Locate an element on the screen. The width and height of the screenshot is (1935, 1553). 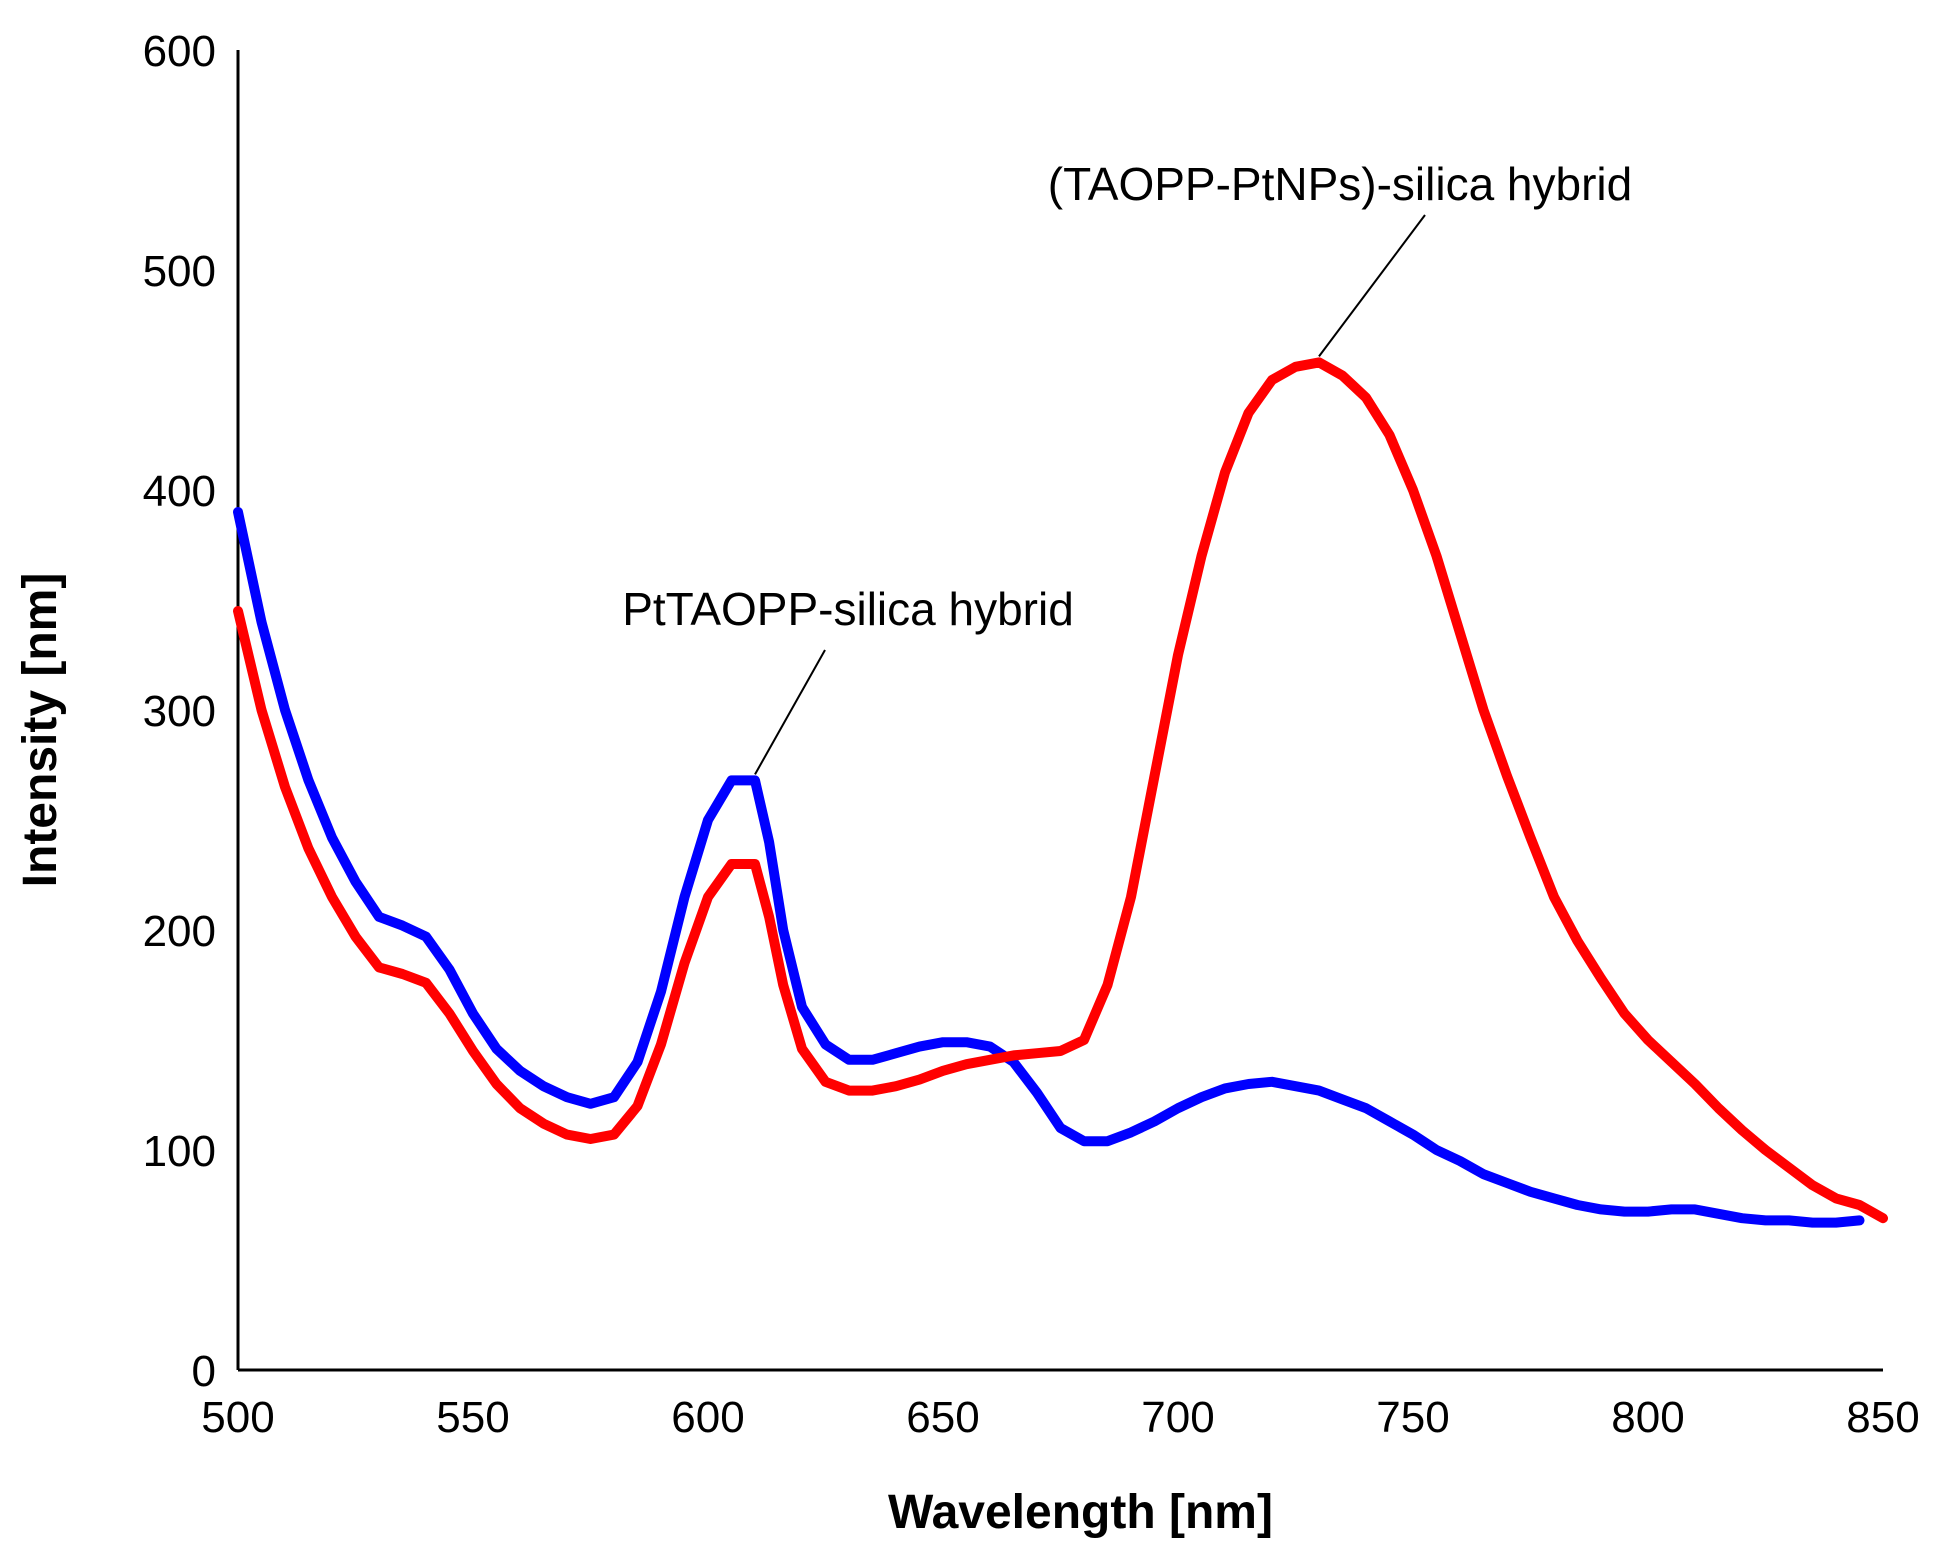
y-tick-label: 400 is located at coordinates (179, 491).